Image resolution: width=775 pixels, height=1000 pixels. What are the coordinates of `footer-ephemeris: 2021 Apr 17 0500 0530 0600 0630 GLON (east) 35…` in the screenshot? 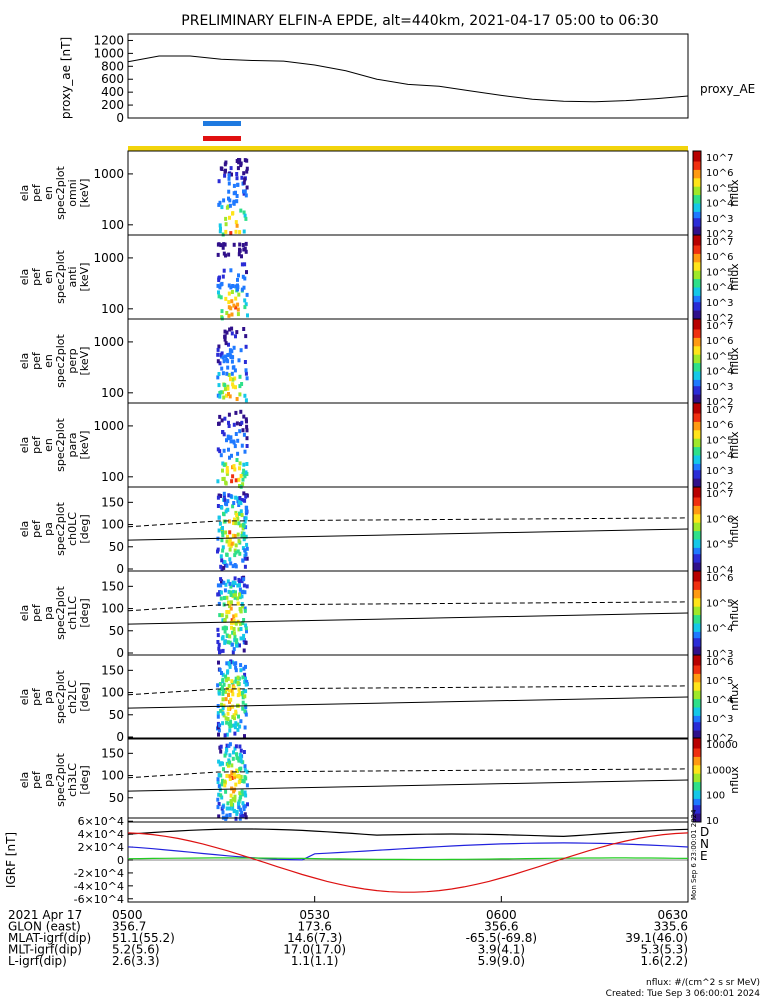 It's located at (348, 938).